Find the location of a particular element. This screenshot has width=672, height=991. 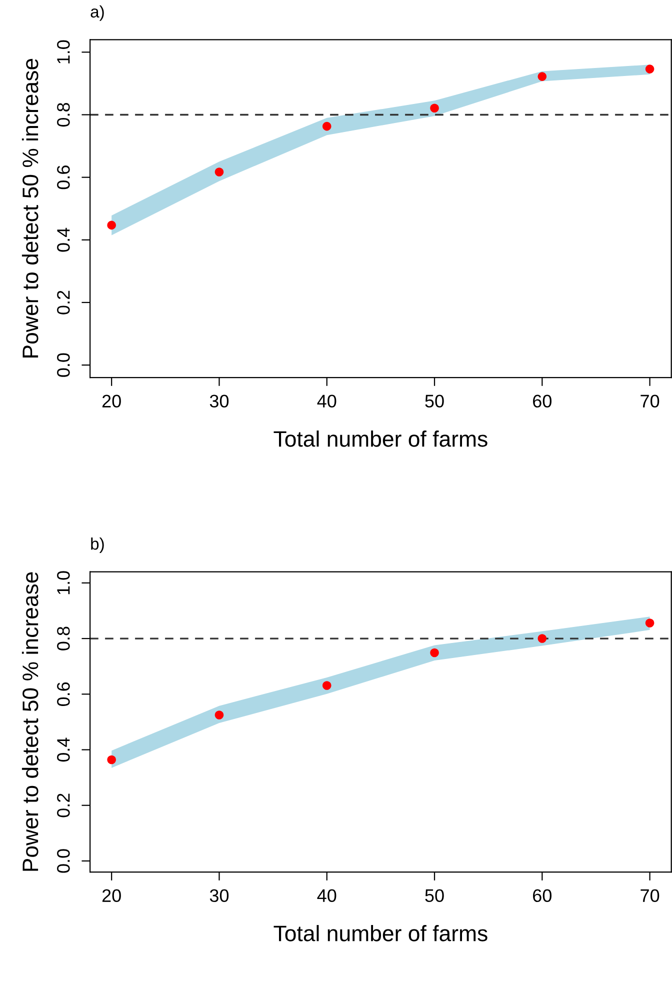

chart-title: b) is located at coordinates (97, 546).